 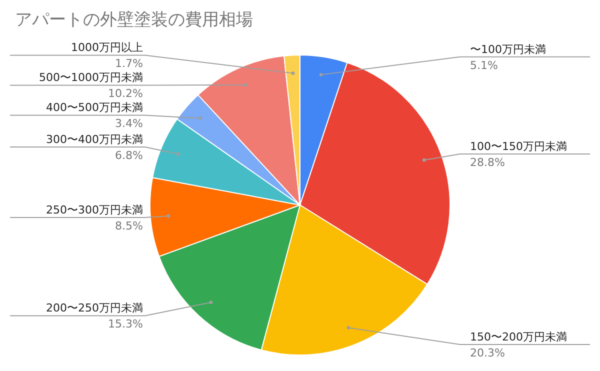 I want to click on data-label: 6.8%, so click(x=129, y=155).